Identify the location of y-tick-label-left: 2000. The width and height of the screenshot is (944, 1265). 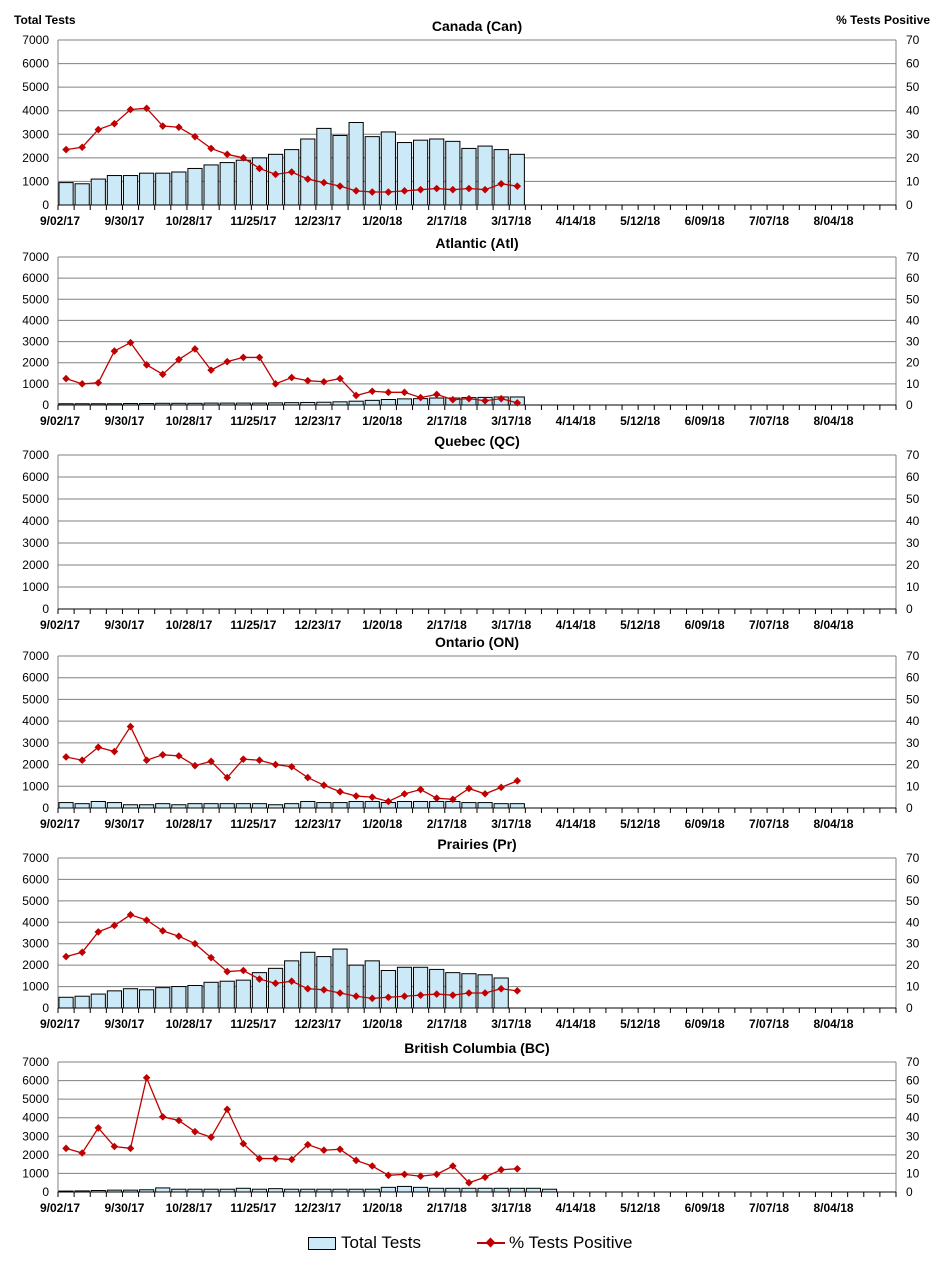
(35, 363).